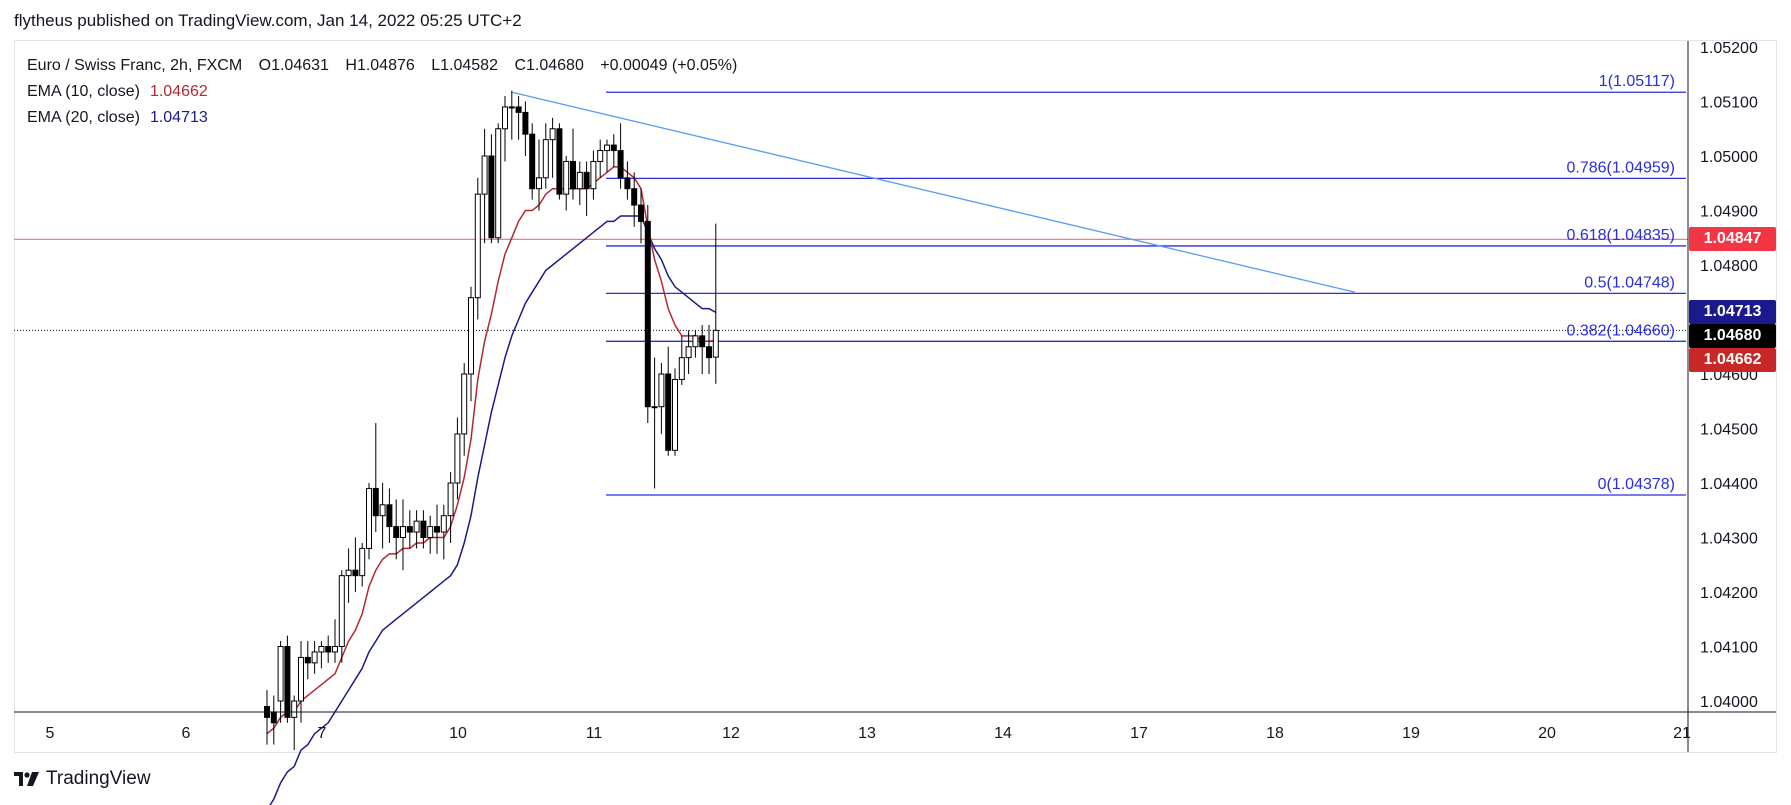 This screenshot has height=805, width=1791. Describe the element at coordinates (1729, 484) in the screenshot. I see `price-tick-label: 1.04400` at that location.